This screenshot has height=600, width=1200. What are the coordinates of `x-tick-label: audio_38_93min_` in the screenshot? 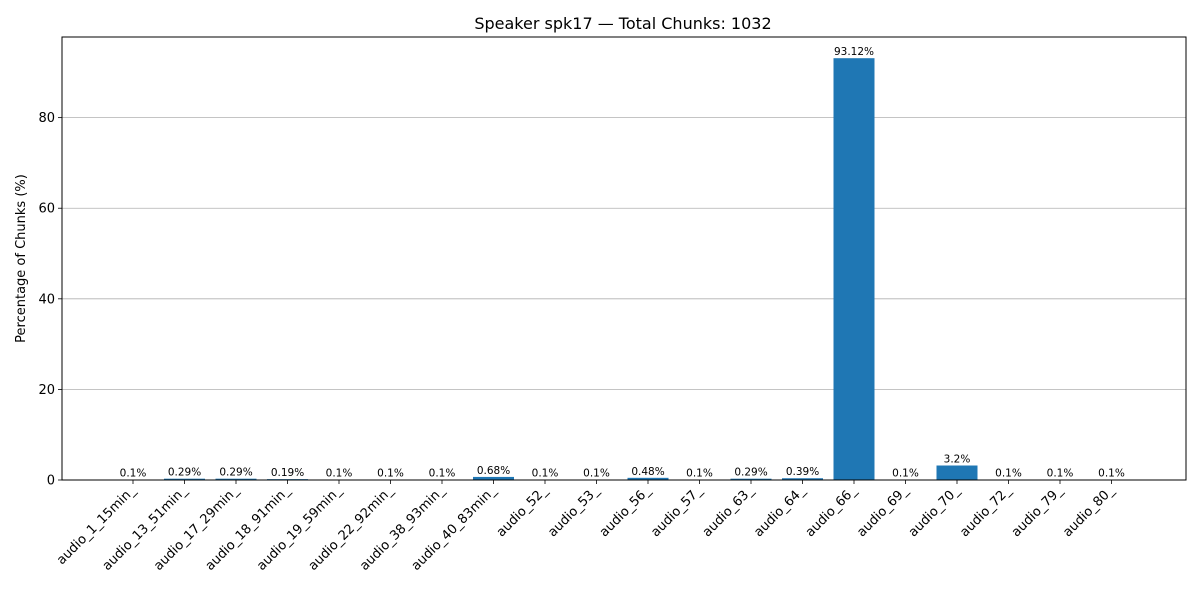 It's located at (402, 528).